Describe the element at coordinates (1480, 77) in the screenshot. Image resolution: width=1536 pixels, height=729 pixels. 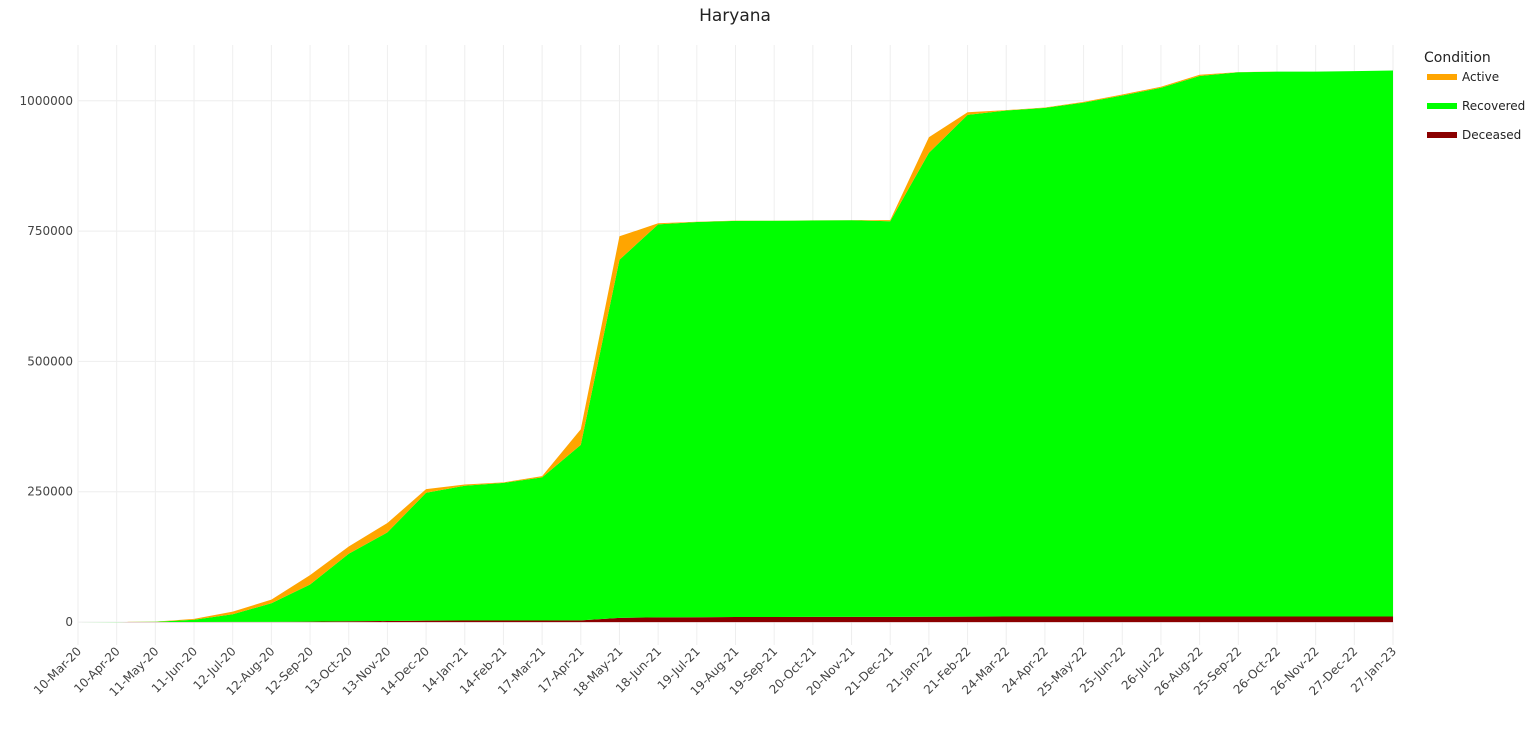
I see `legend-label: Active` at that location.